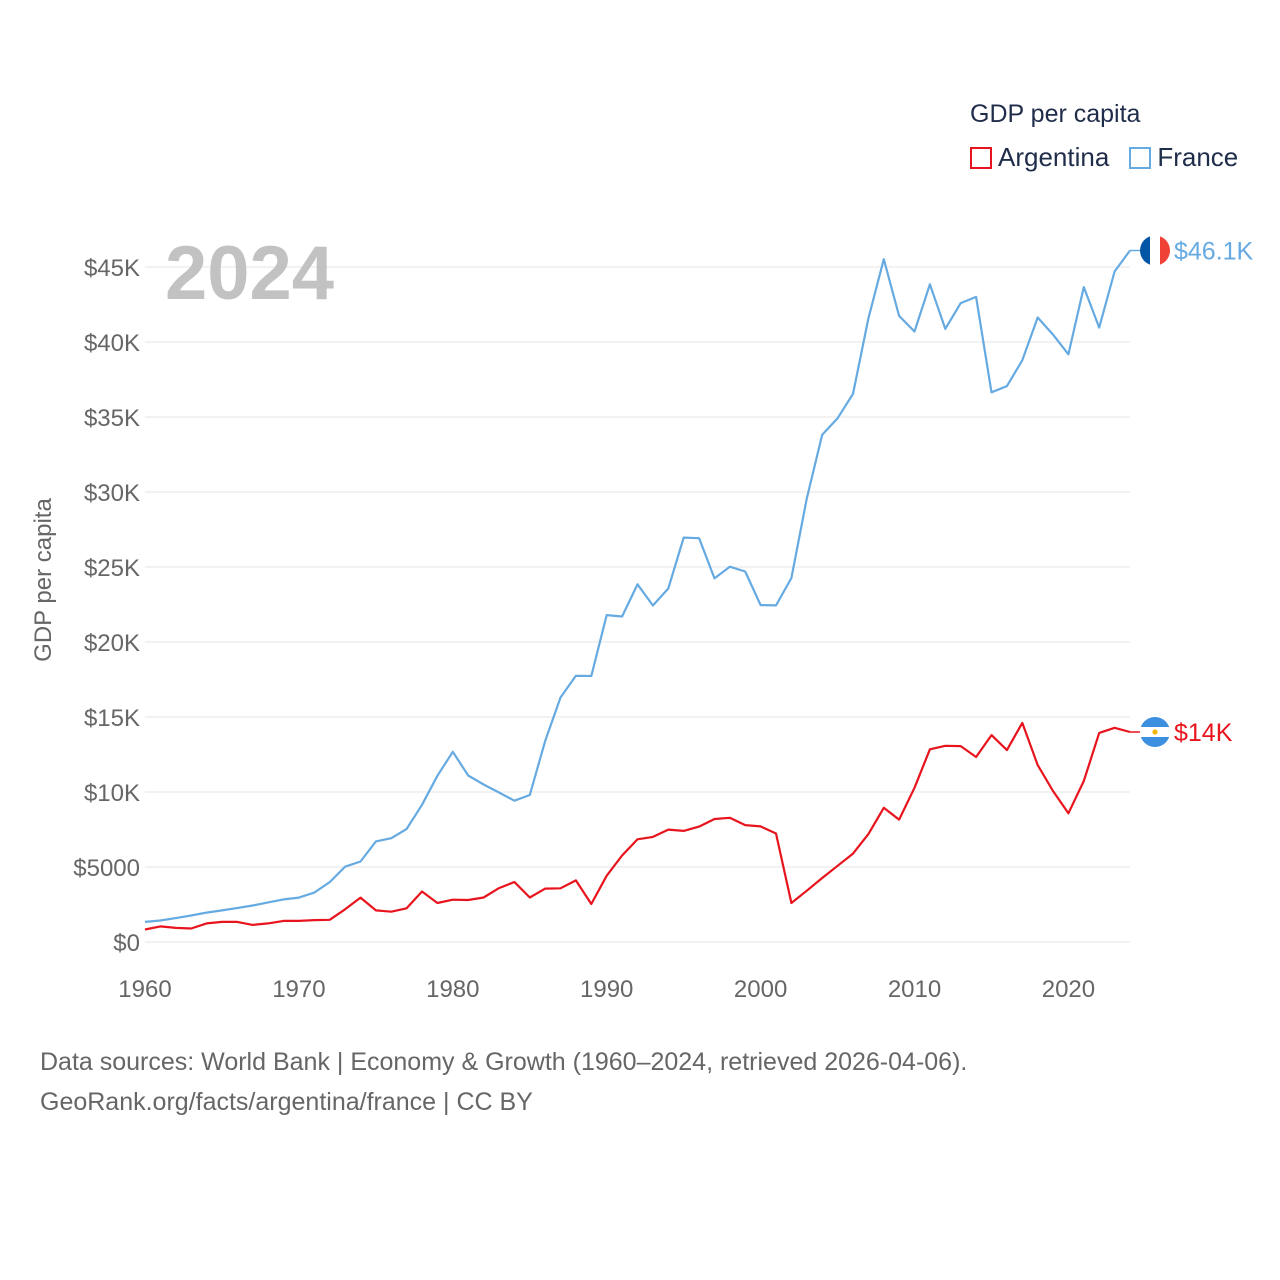 This screenshot has height=1280, width=1280. Describe the element at coordinates (1114, 157) in the screenshot. I see `legend: Argentina France` at that location.